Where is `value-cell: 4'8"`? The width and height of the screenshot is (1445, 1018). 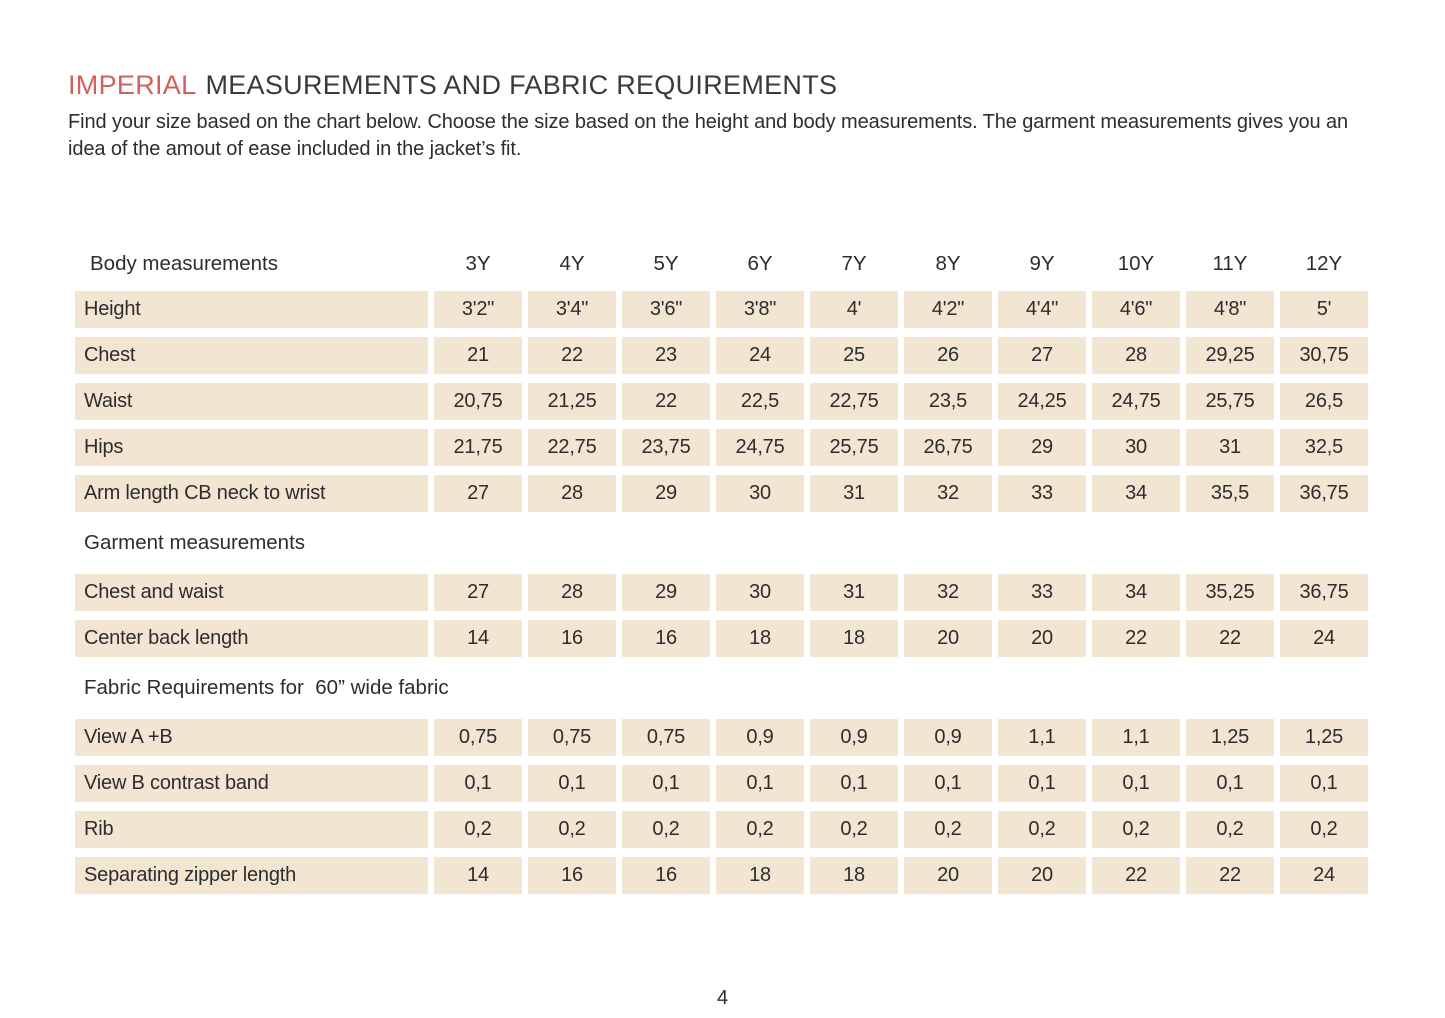
value-cell: 4'8" is located at coordinates (1230, 309).